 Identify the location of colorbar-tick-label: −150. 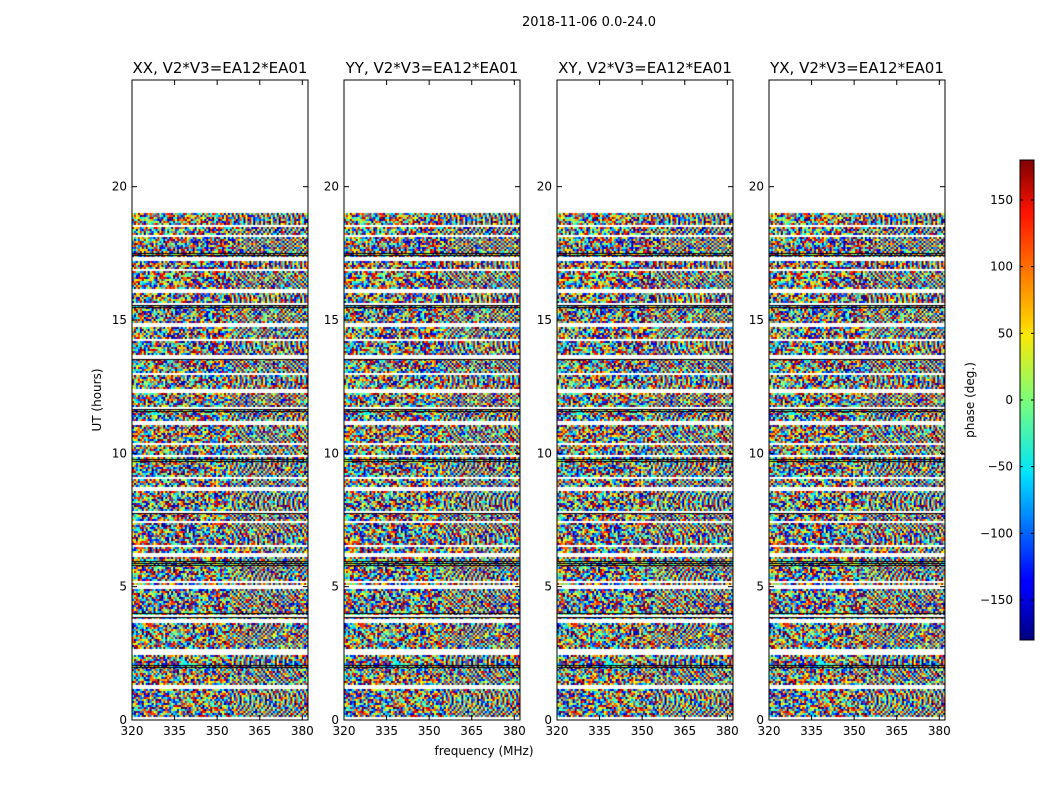
(996, 600).